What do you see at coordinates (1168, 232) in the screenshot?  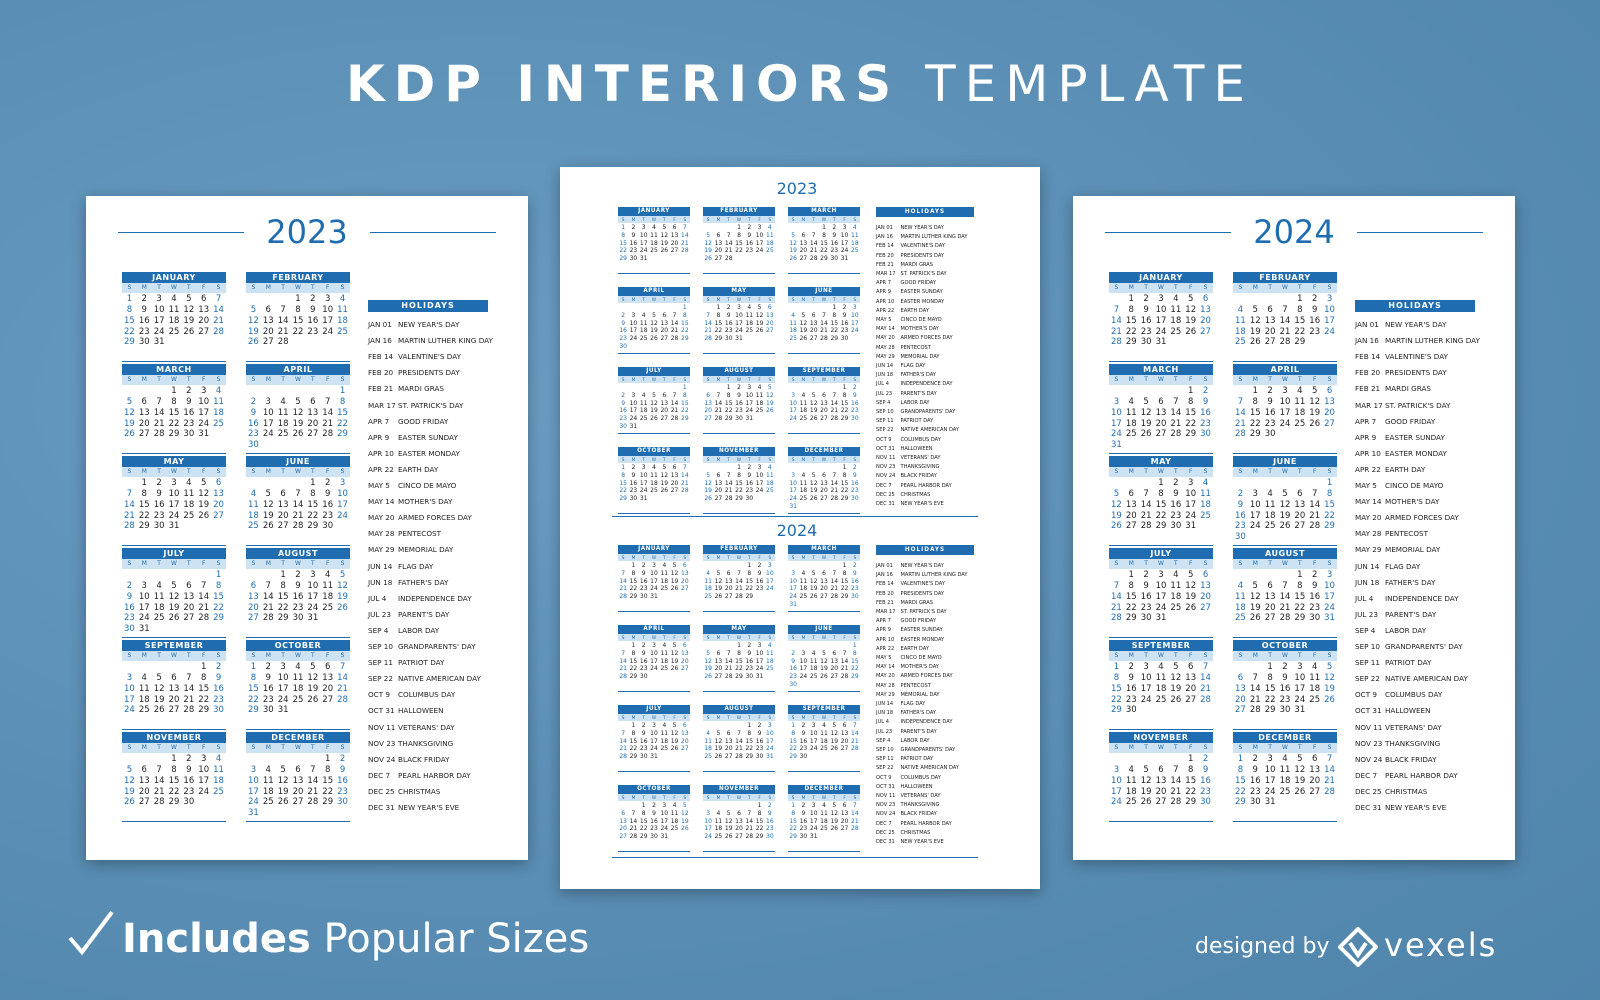 I see `title-rule` at bounding box center [1168, 232].